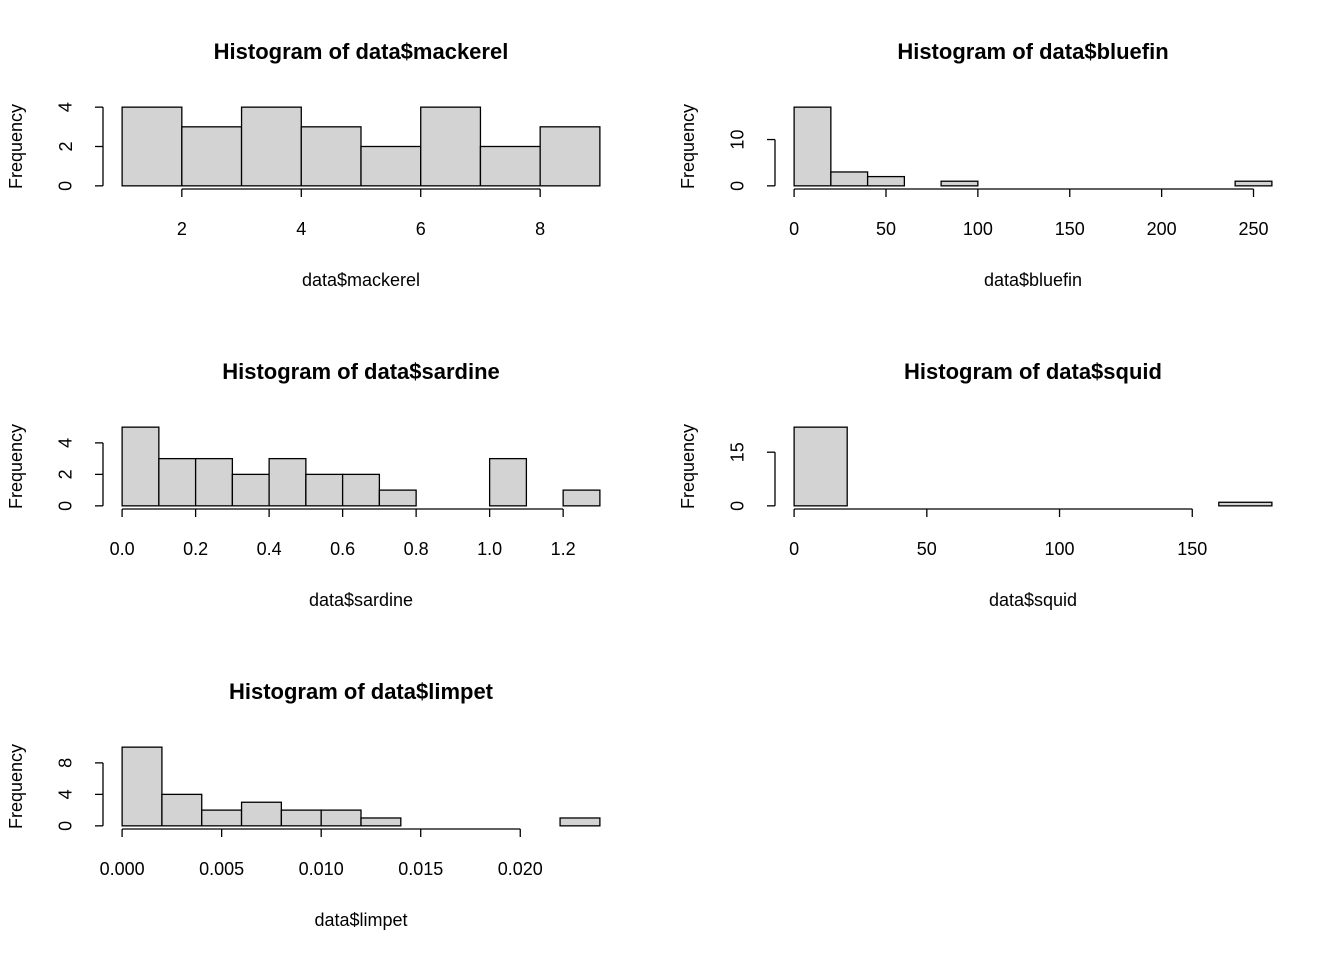 The image size is (1344, 960). I want to click on x-tick-label: 1.2, so click(563, 549).